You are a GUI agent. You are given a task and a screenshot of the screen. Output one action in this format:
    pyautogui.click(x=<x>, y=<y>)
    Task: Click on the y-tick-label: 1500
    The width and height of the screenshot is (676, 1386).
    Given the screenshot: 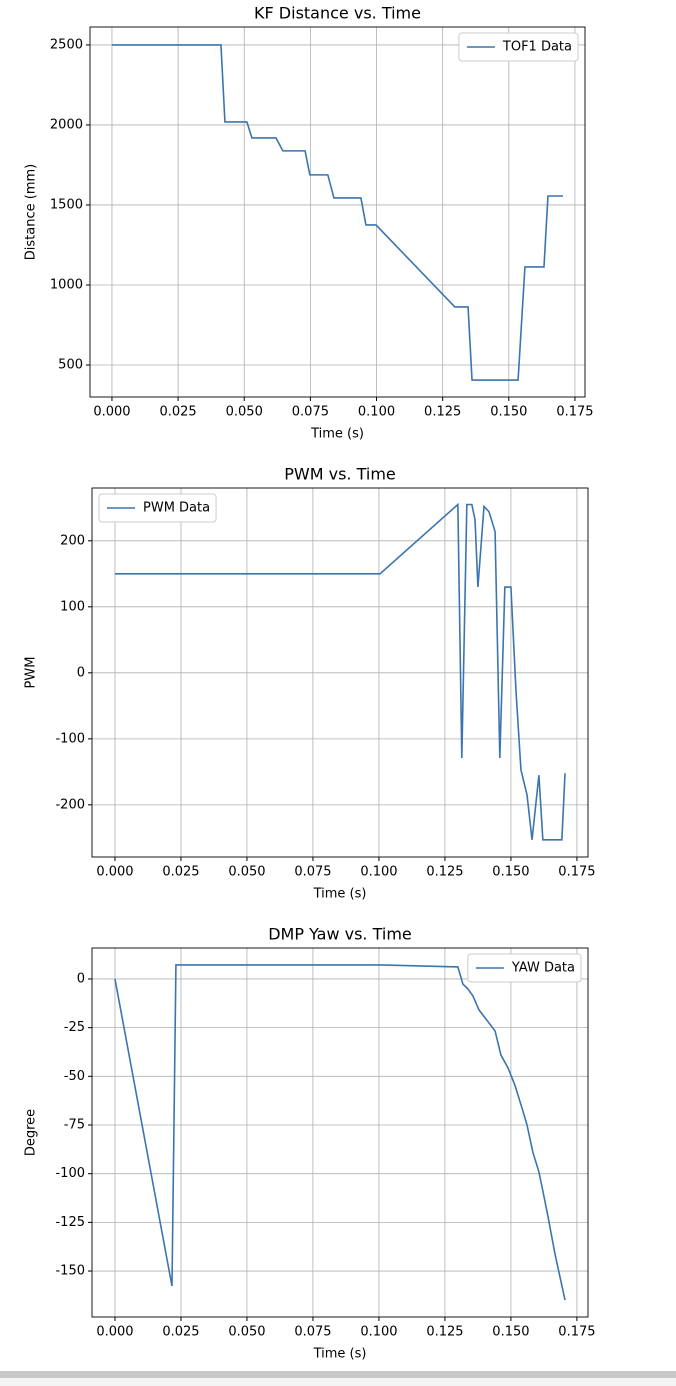 What is the action you would take?
    pyautogui.click(x=66, y=204)
    